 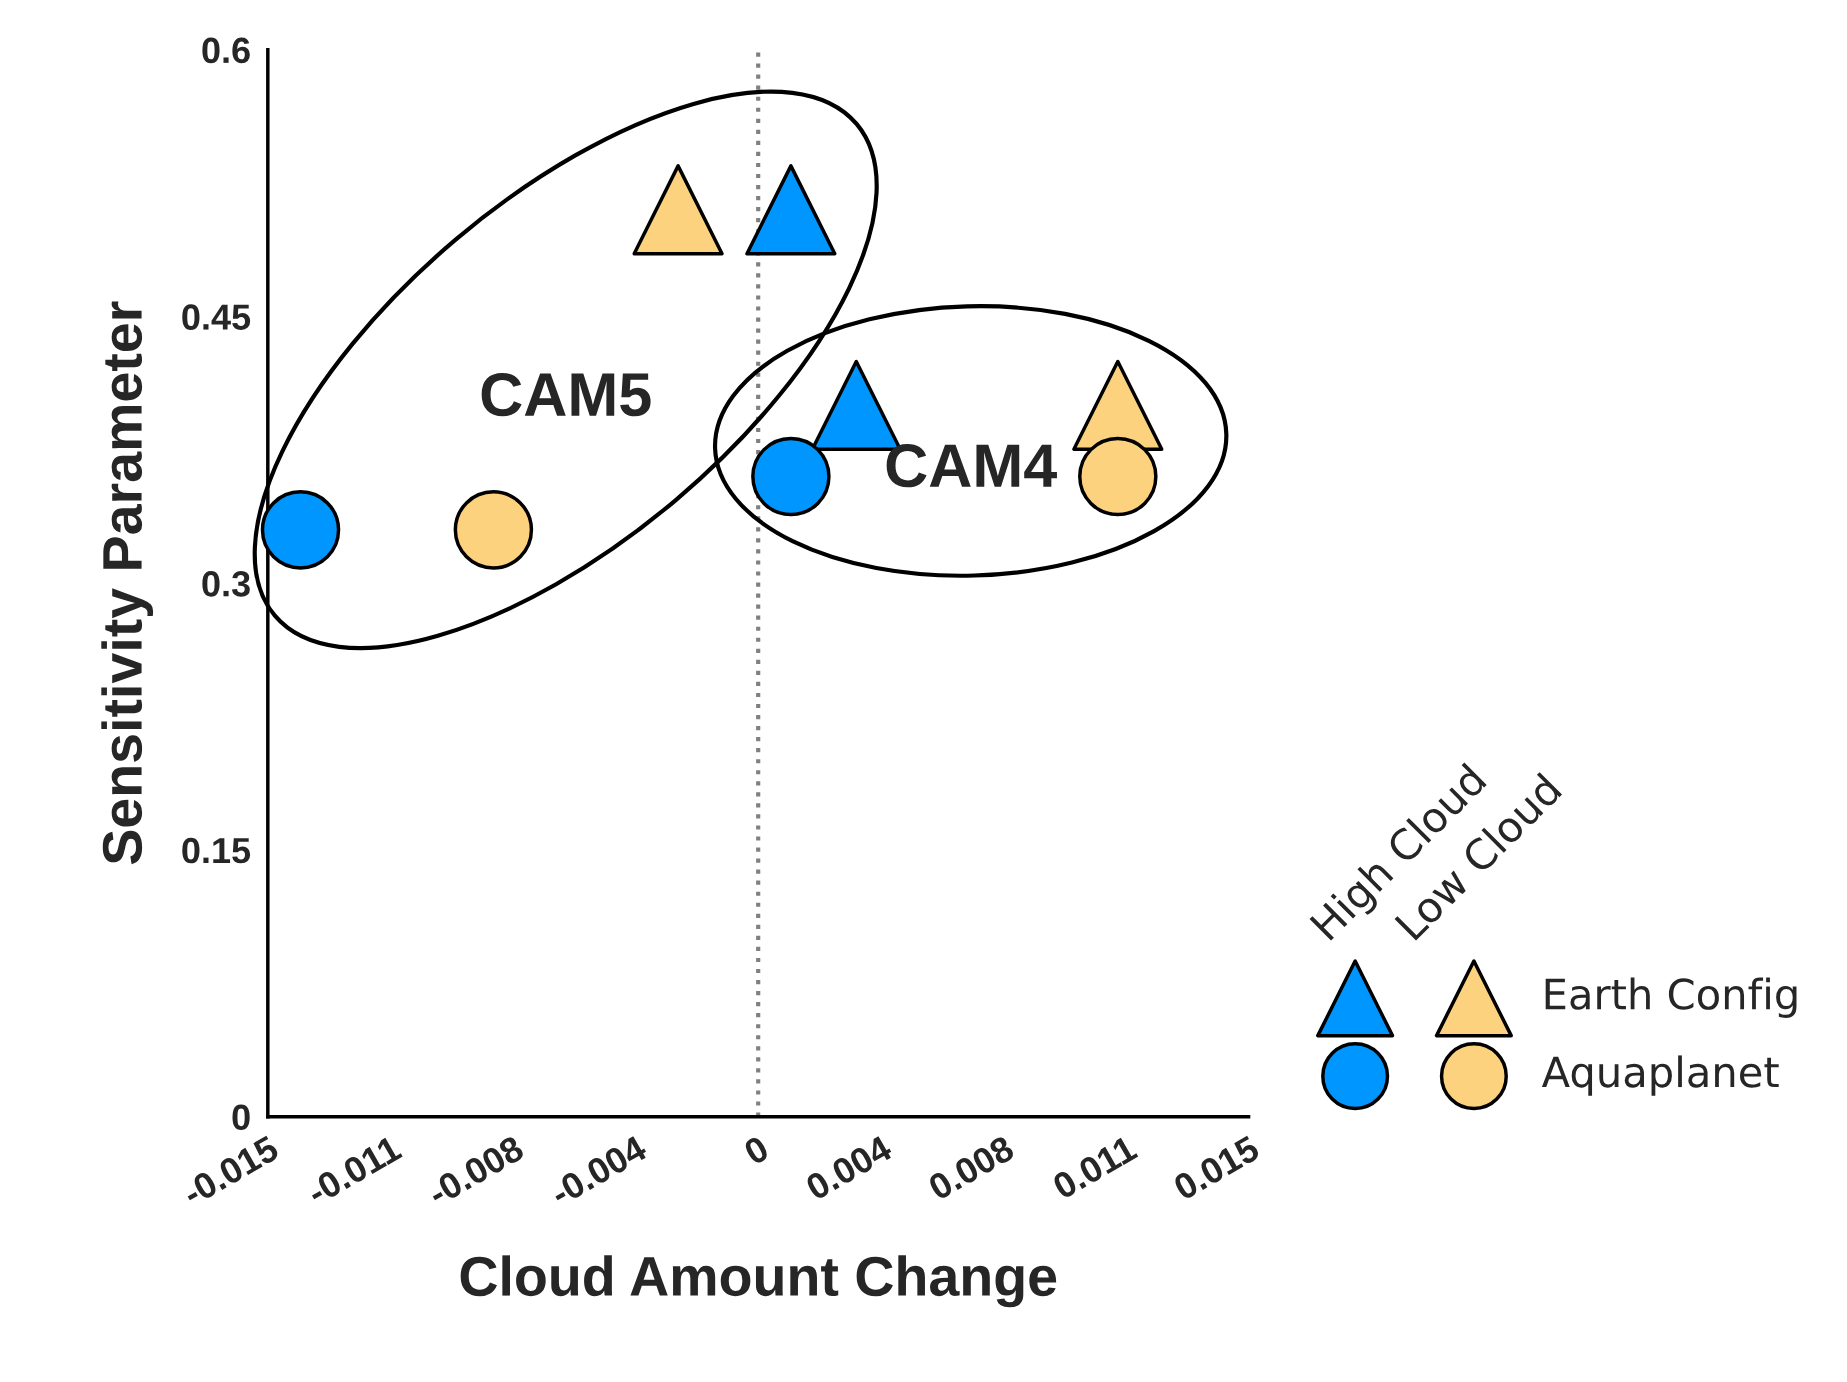 What do you see at coordinates (971, 1167) in the screenshot?
I see `x-tick-label: 0.008` at bounding box center [971, 1167].